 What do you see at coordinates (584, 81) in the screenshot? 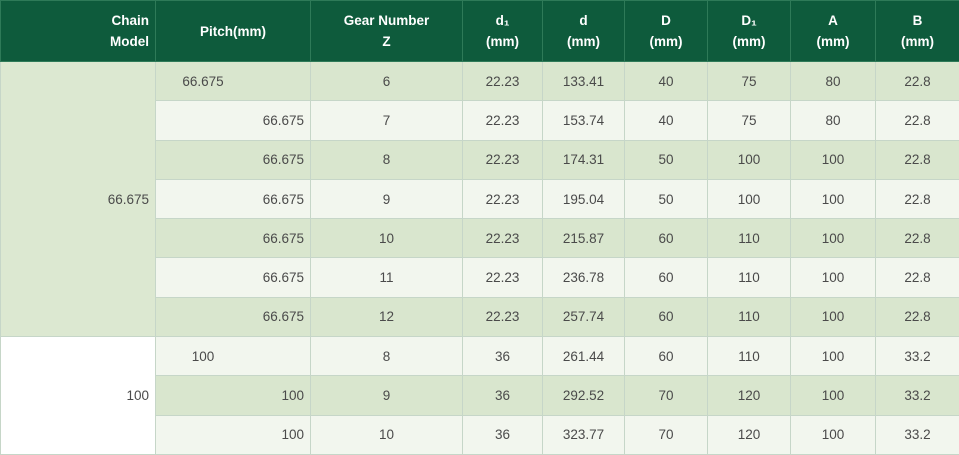
I see `d-cell: 133.41` at bounding box center [584, 81].